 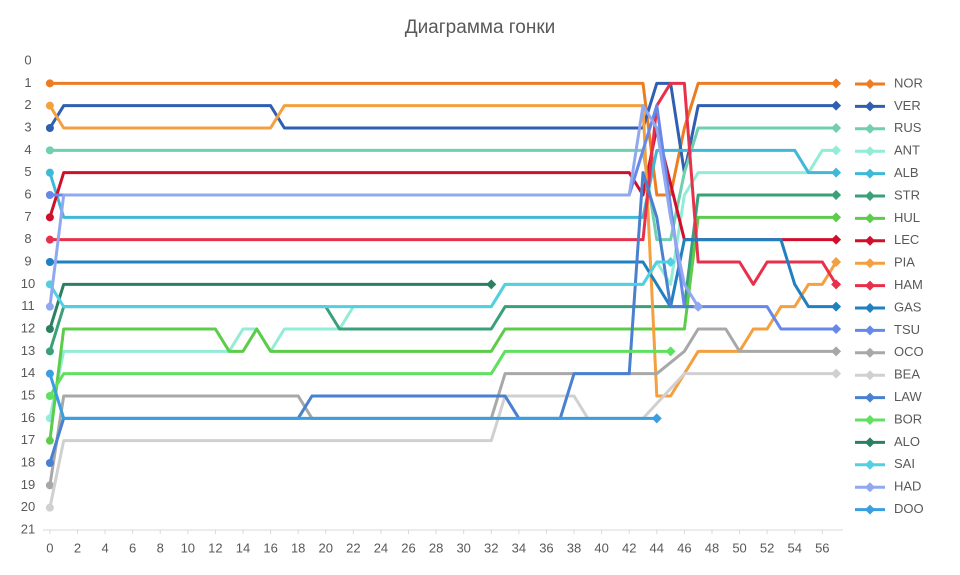 What do you see at coordinates (408, 547) in the screenshot?
I see `x-tick-label: 26` at bounding box center [408, 547].